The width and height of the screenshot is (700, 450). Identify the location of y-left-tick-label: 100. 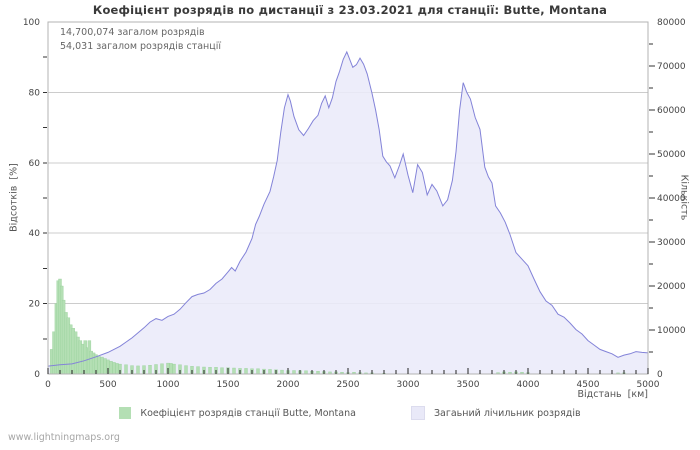
(31, 23).